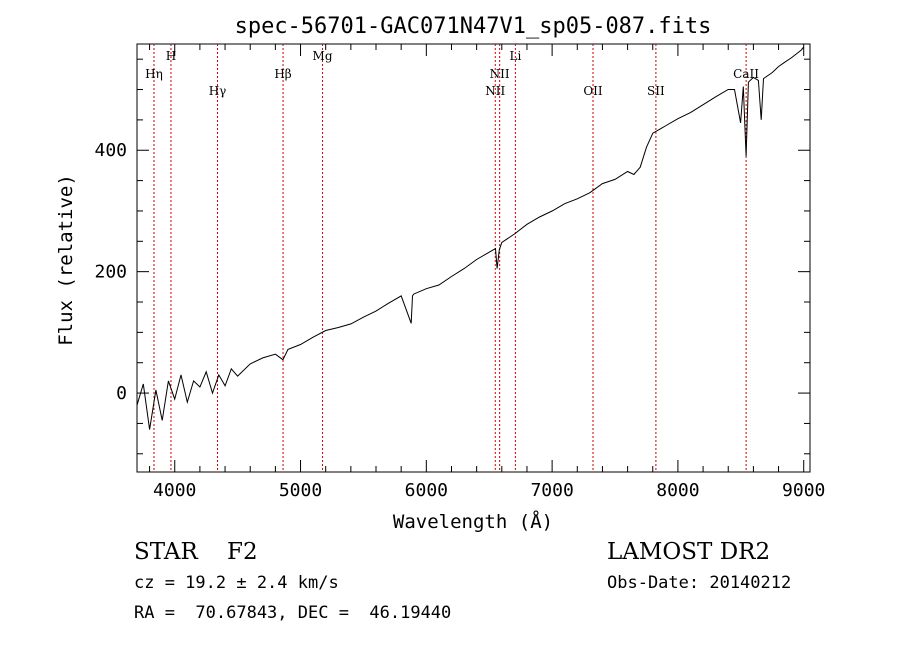  Describe the element at coordinates (323, 56) in the screenshot. I see `spectral-line-label: Mg` at that location.